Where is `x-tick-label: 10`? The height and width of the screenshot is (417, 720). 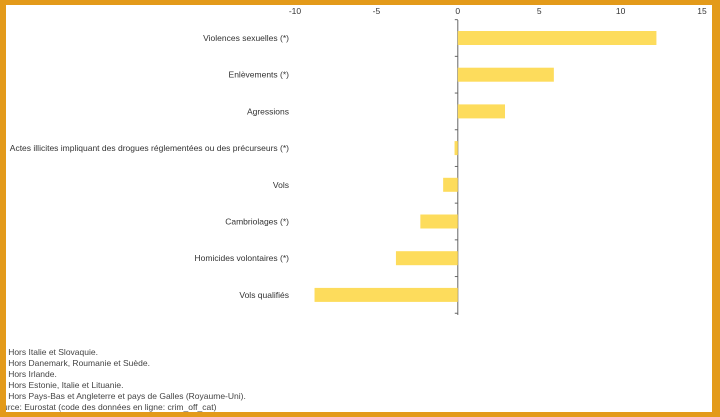
x-tick-label: 10 is located at coordinates (621, 11).